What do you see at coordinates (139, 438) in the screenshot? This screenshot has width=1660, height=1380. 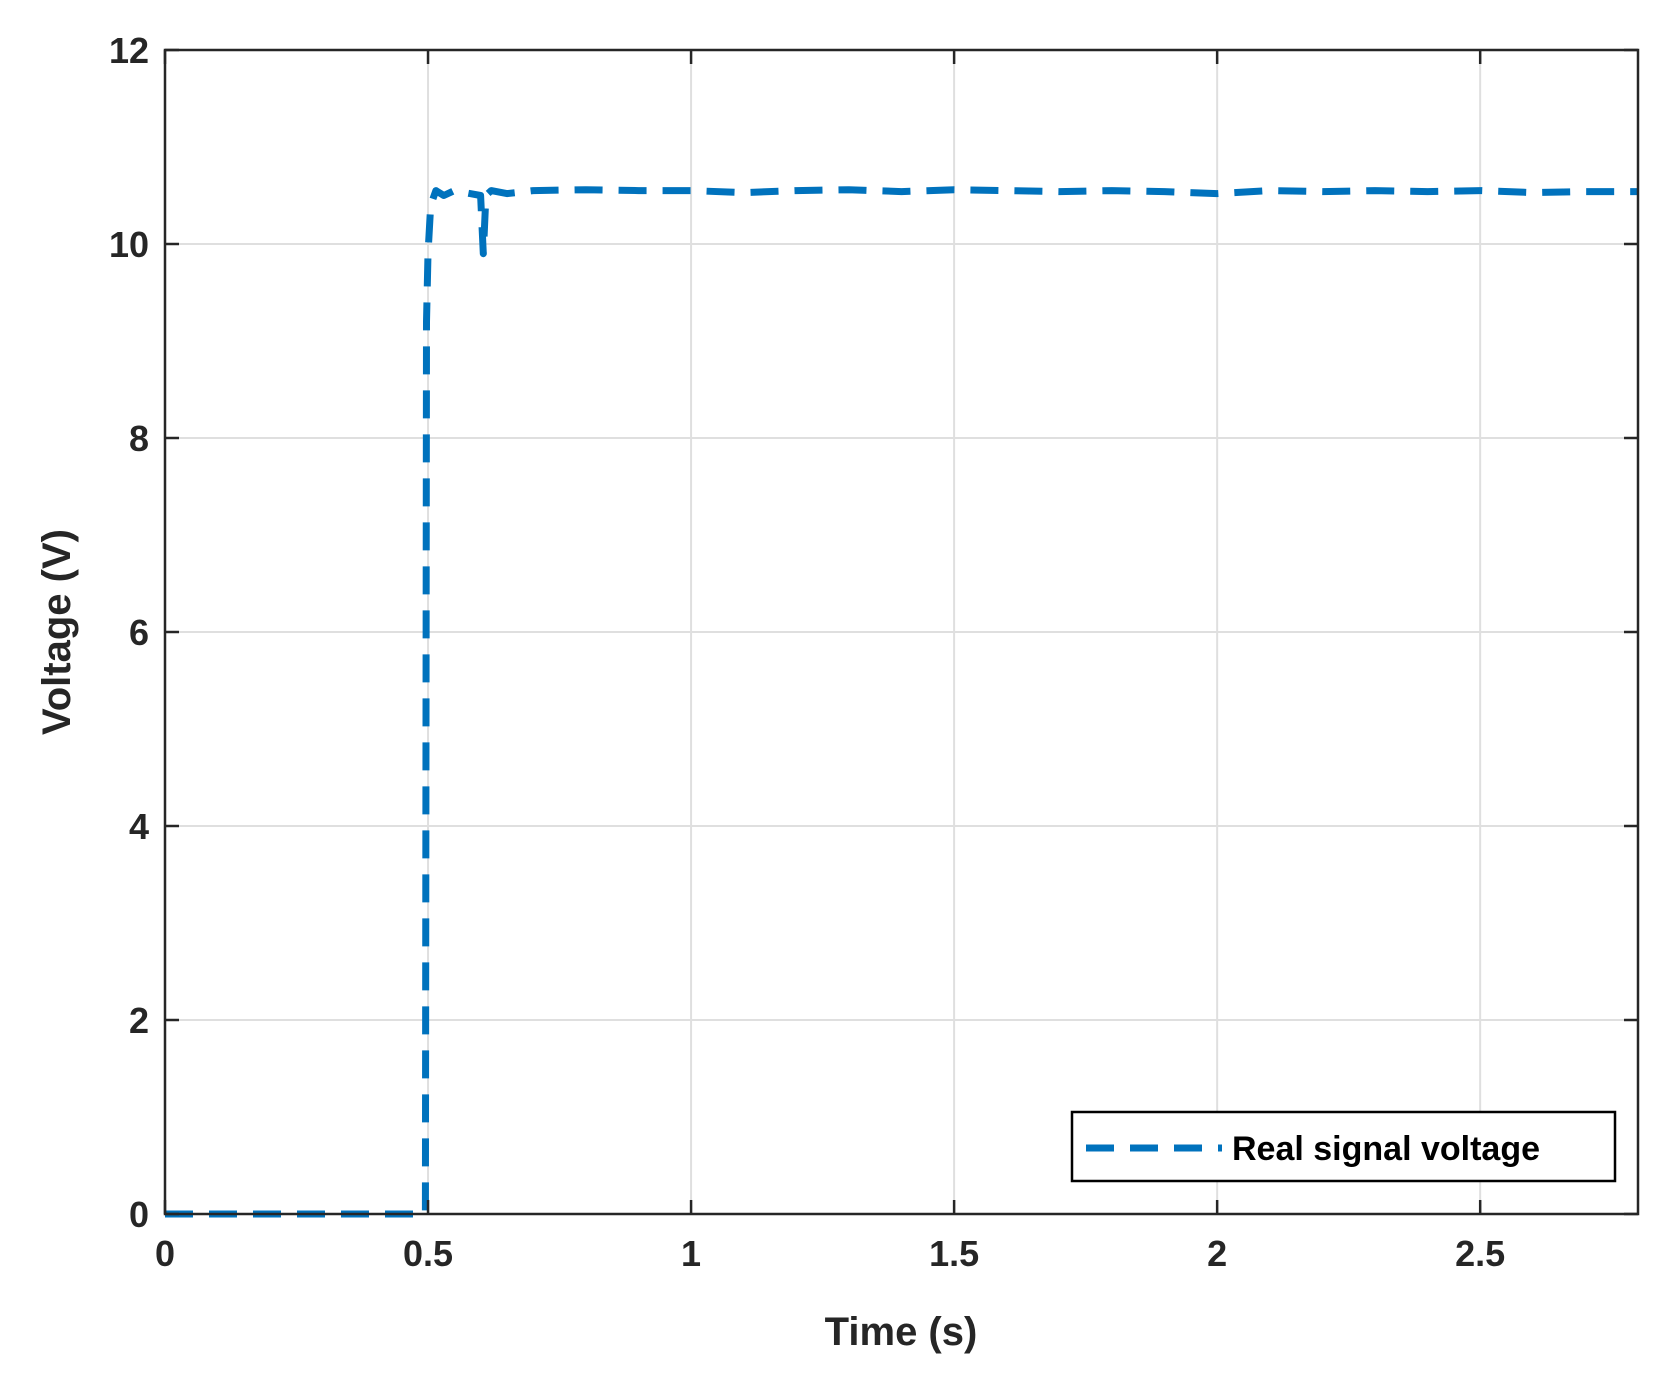 I see `y-tick-label: 8` at bounding box center [139, 438].